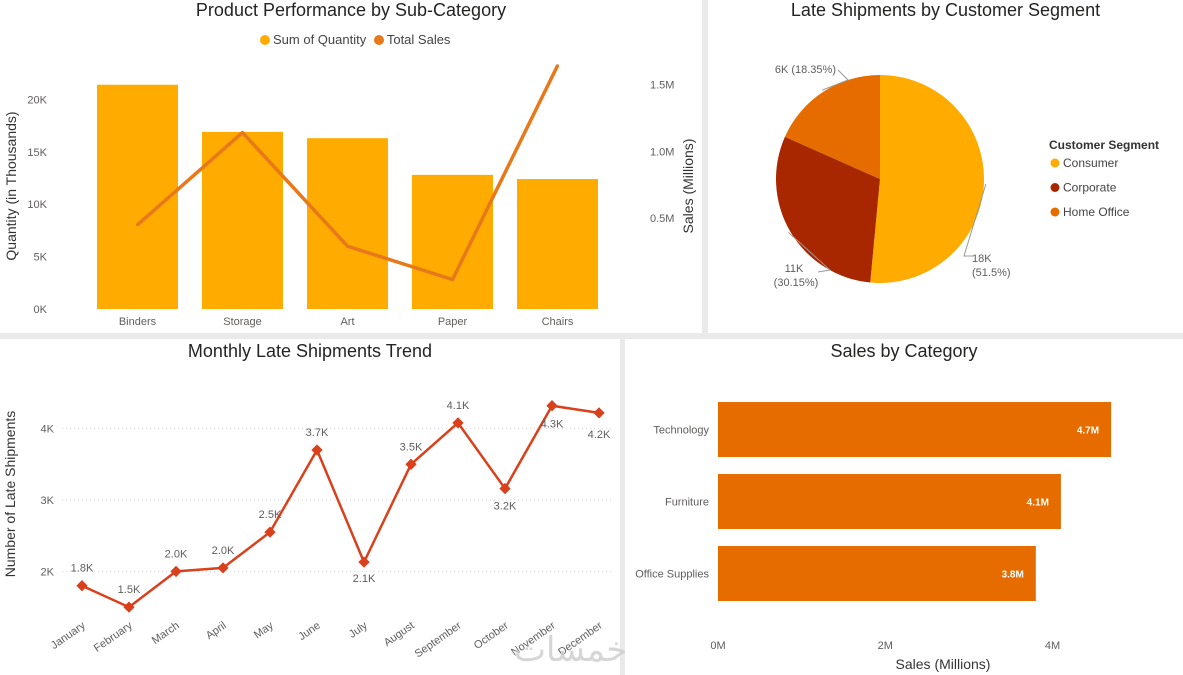 The width and height of the screenshot is (1183, 675). Describe the element at coordinates (982, 259) in the screenshot. I see `pie-data-label: 18K` at that location.